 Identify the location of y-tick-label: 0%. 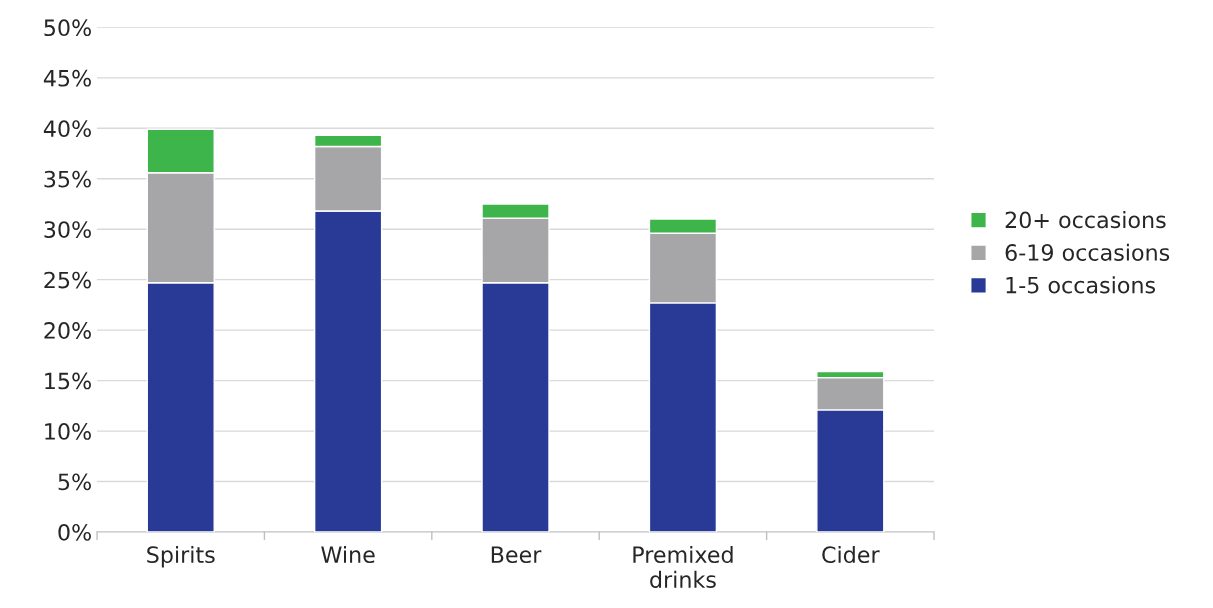
(74, 532).